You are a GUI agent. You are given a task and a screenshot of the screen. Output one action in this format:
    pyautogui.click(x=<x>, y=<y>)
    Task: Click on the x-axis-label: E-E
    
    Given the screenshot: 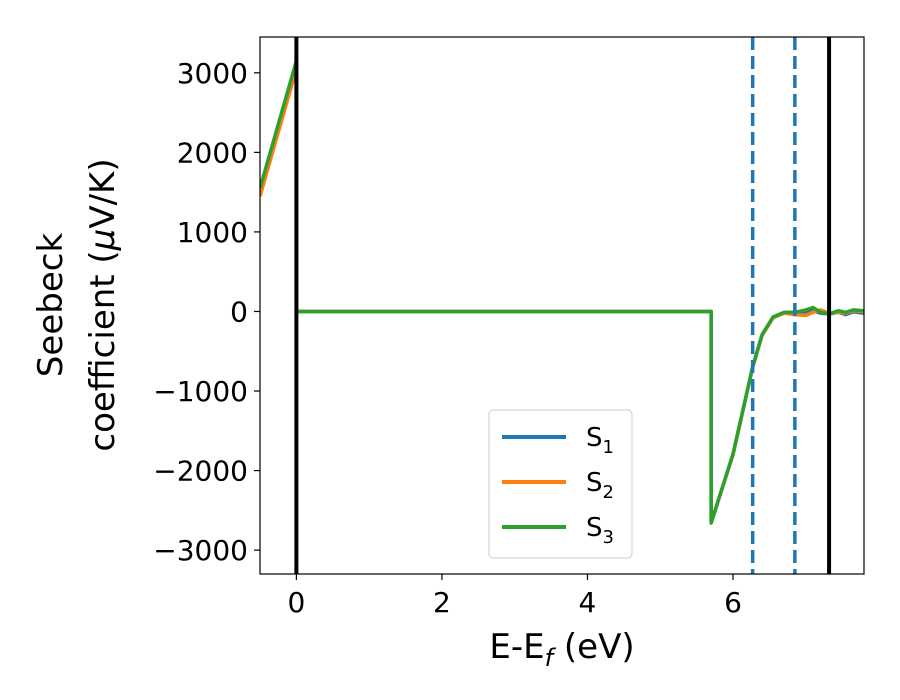 What is the action you would take?
    pyautogui.click(x=516, y=647)
    